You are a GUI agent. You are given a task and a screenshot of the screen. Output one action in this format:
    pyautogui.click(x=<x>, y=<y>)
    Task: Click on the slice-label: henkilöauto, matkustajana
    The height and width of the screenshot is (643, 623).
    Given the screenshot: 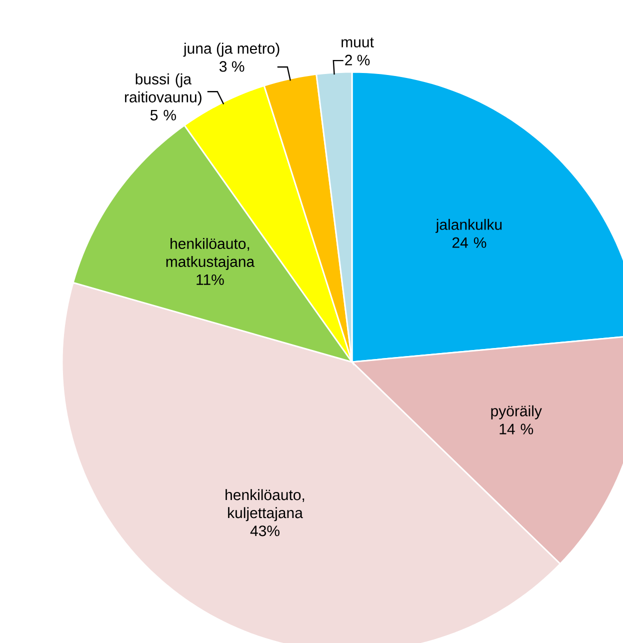 What is the action you would take?
    pyautogui.click(x=210, y=254)
    